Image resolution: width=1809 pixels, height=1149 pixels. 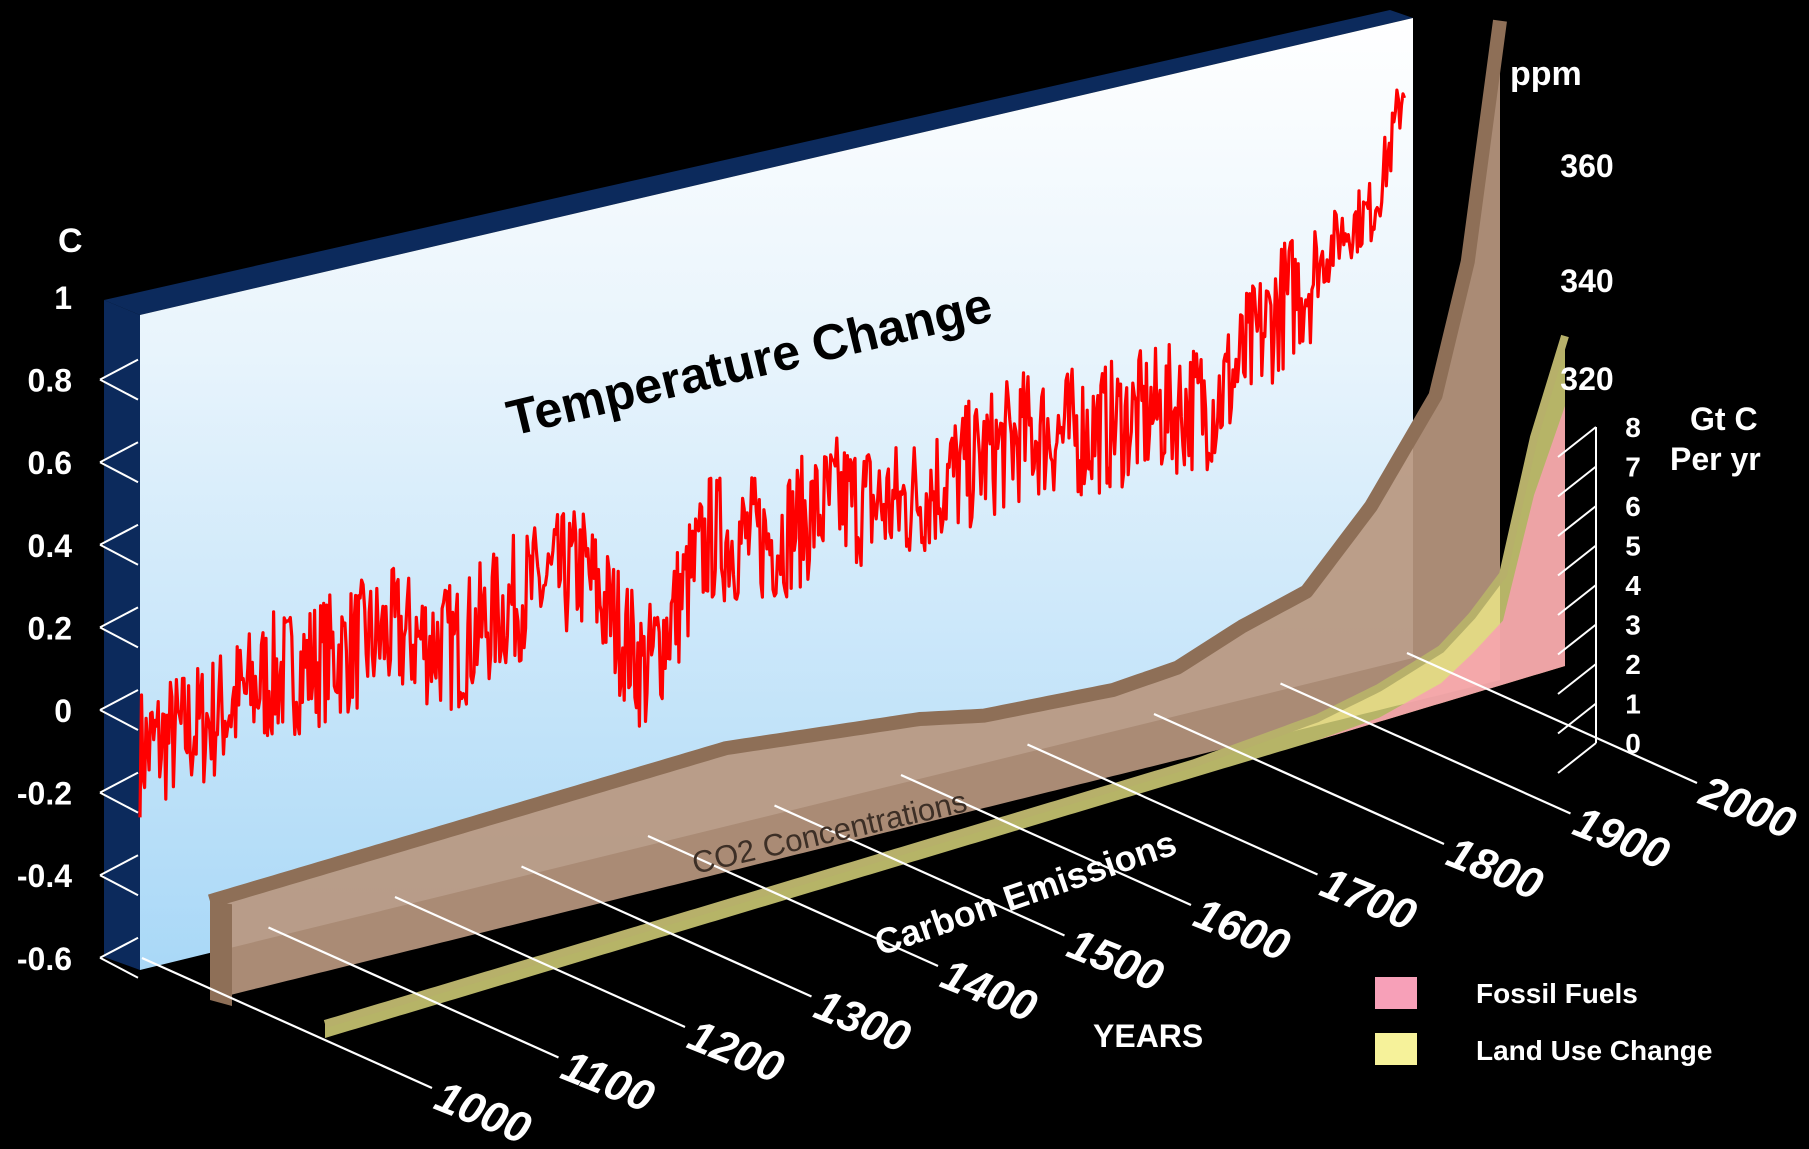 What do you see at coordinates (1557, 993) in the screenshot?
I see `legend-label-fossil-fuels: Fossil Fuels` at bounding box center [1557, 993].